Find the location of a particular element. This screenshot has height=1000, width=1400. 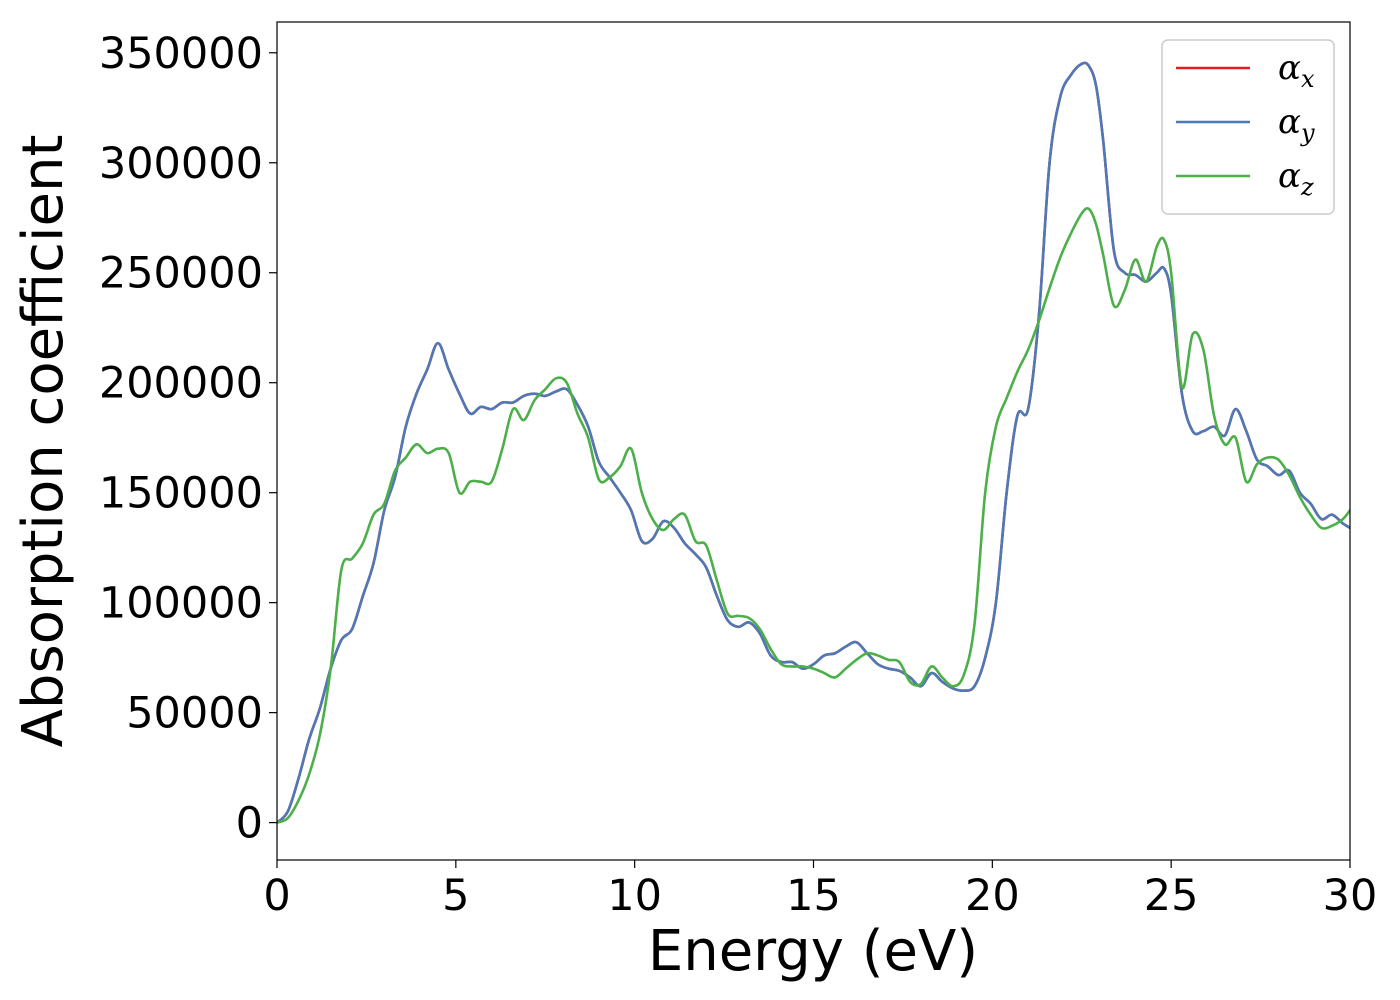

y-tick-label-1: 50000 is located at coordinates (194, 714).